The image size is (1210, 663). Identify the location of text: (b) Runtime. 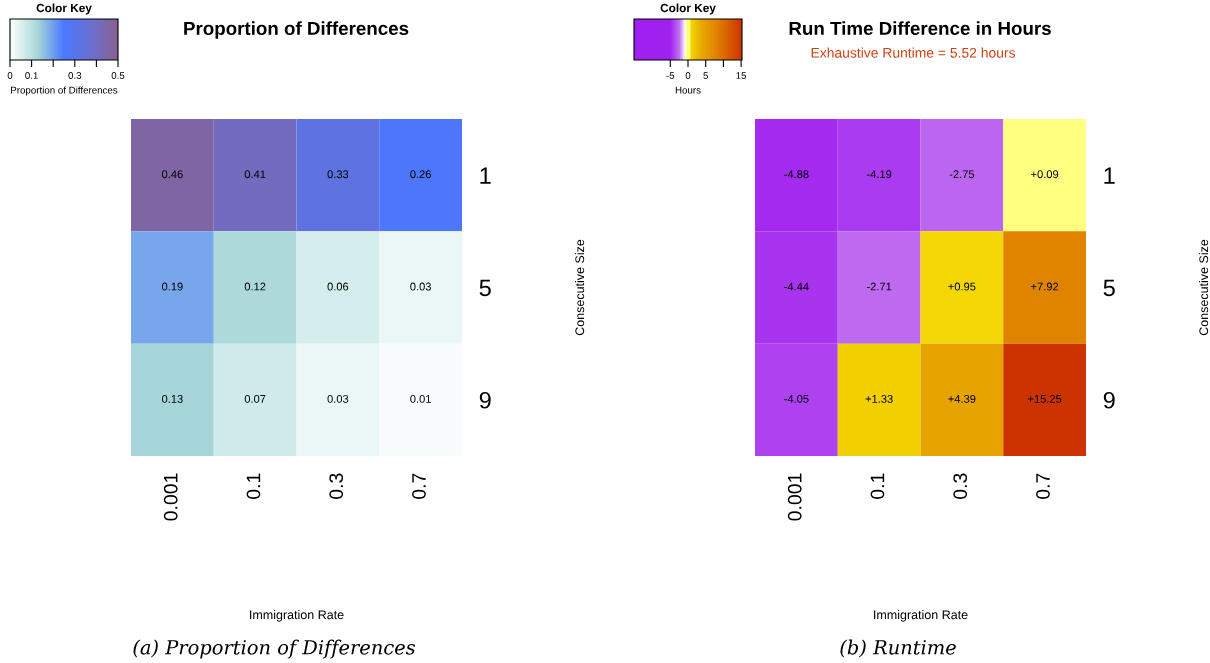
(898, 648).